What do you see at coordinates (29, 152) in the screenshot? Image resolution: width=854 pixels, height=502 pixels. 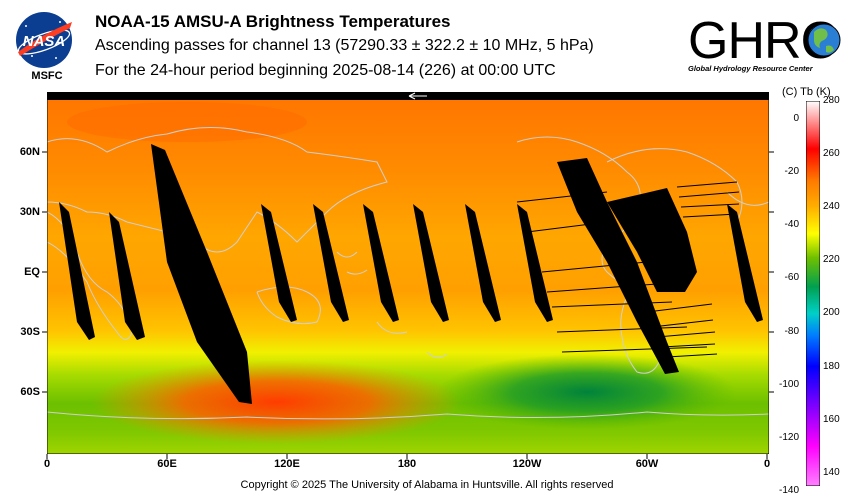 I see `lat-label-60n: 60N` at bounding box center [29, 152].